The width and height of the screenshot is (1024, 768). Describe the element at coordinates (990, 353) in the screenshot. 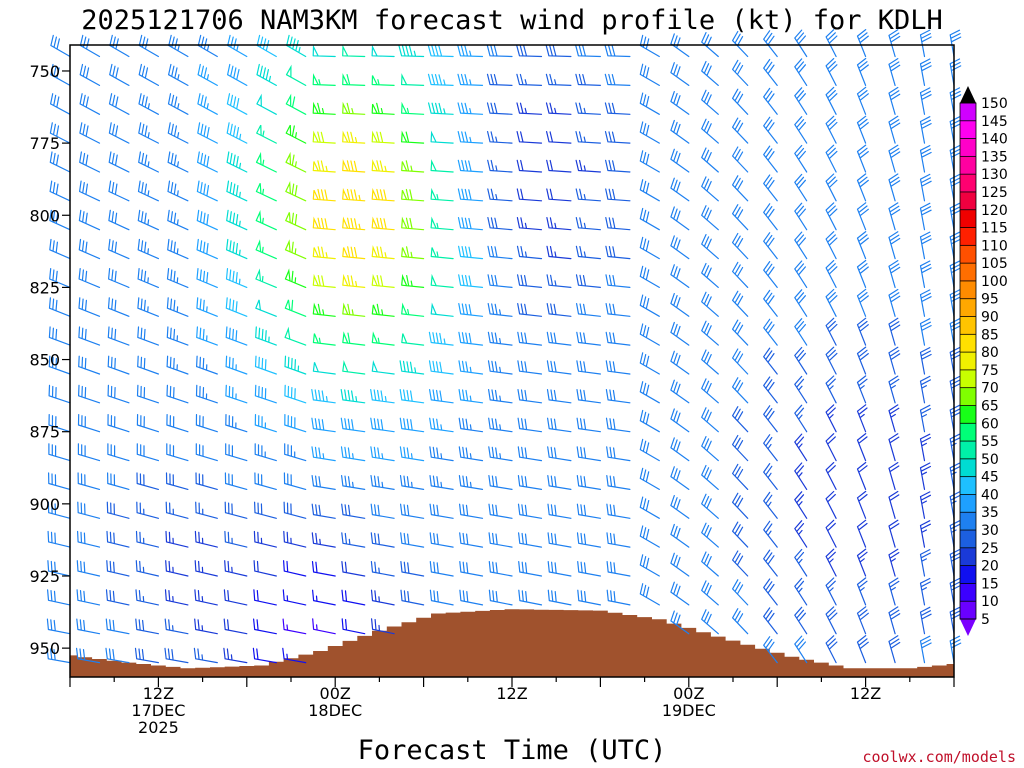

I see `colorbar-label-80: 80` at that location.